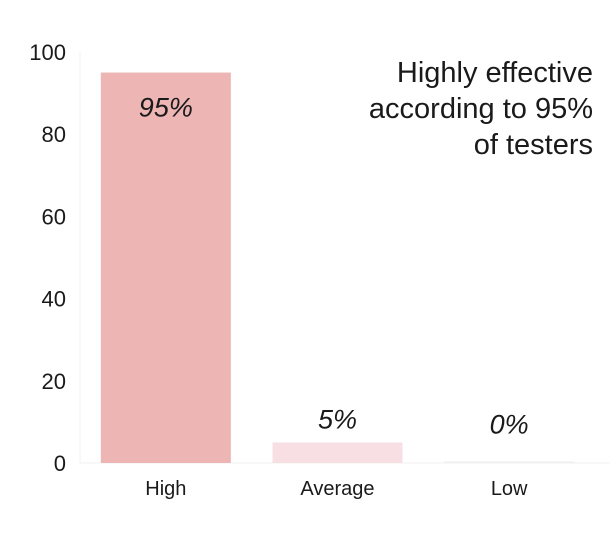 Image resolution: width=613 pixels, height=541 pixels. Describe the element at coordinates (509, 462) in the screenshot. I see `bar-low` at that location.